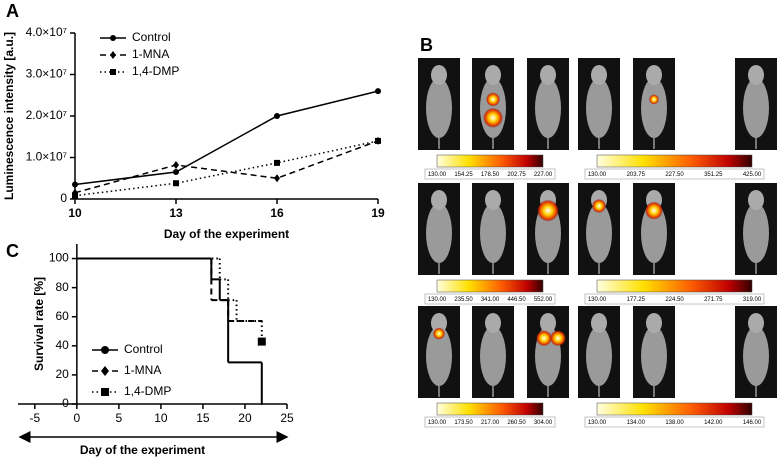  What do you see at coordinates (516, 175) in the screenshot?
I see `scale-label: 202.75` at bounding box center [516, 175].